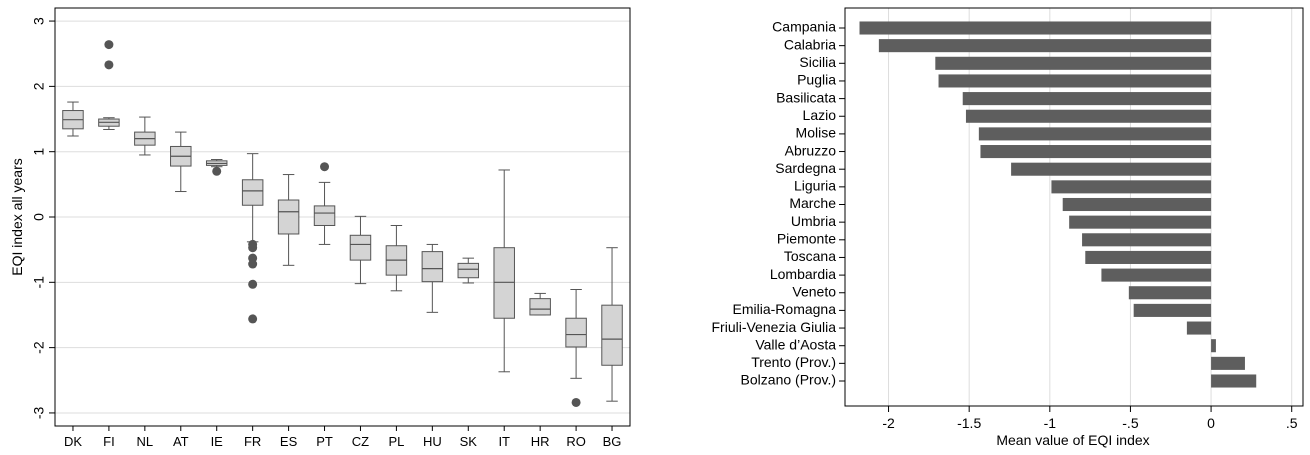 The height and width of the screenshot is (455, 1310). What do you see at coordinates (396, 258) in the screenshot?
I see `box-pl` at bounding box center [396, 258].